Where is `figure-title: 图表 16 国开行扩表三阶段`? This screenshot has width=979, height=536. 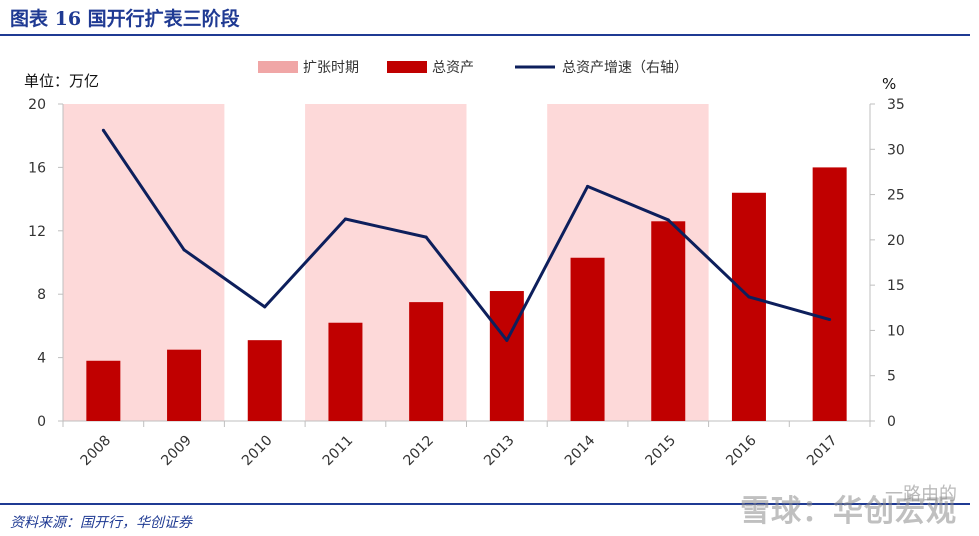
figure-title: 图表 16 国开行扩表三阶段 is located at coordinates (125, 19).